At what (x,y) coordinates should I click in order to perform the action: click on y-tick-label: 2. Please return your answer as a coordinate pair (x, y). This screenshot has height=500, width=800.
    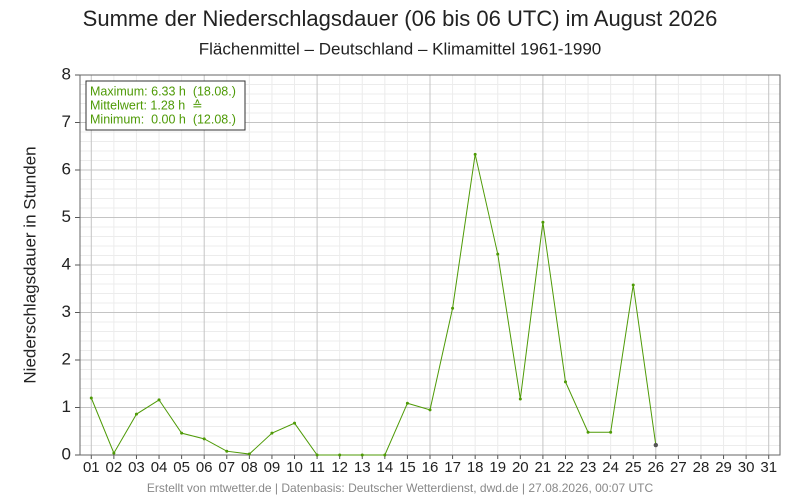
    Looking at the image, I should click on (66, 358).